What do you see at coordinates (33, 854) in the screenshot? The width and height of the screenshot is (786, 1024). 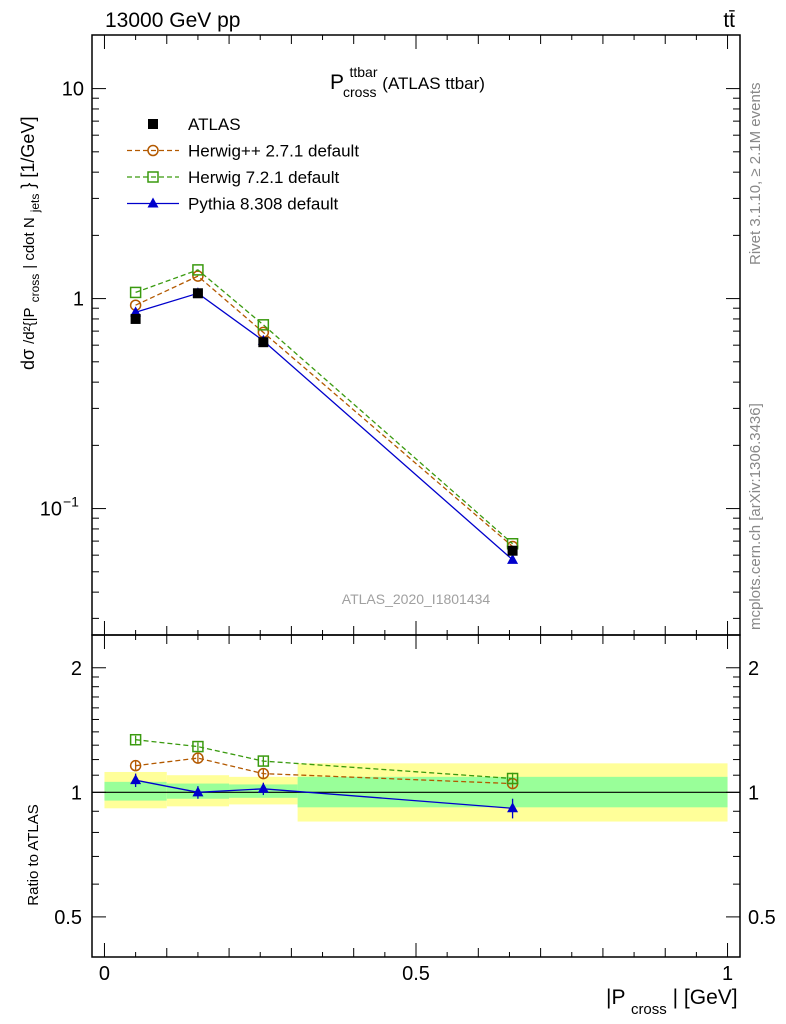 I see `ratio-ylabel: Ratio to ATLAS` at bounding box center [33, 854].